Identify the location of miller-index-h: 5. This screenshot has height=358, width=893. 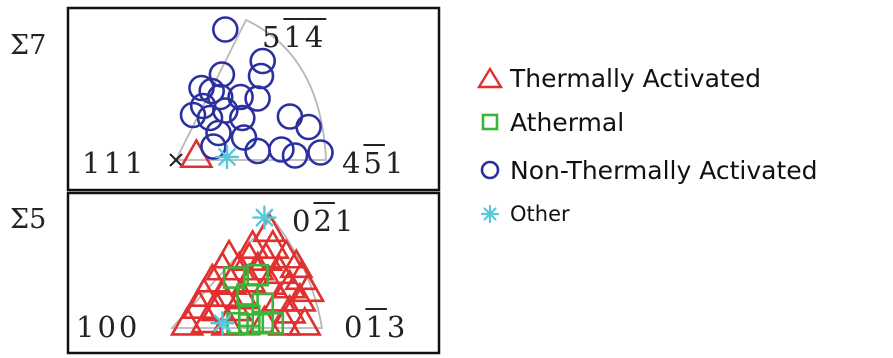
(273, 37).